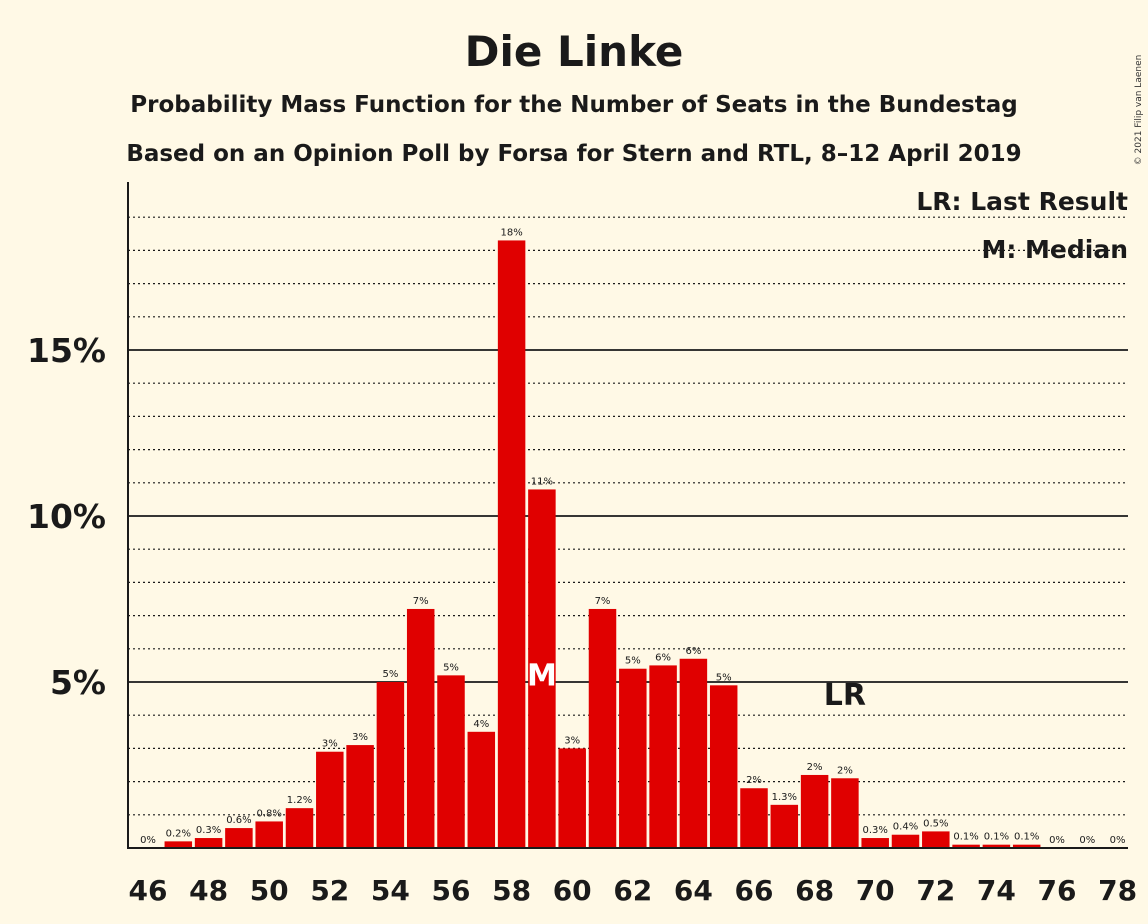  Describe the element at coordinates (451, 667) in the screenshot. I see `bar-label-seat-56: 5%` at that location.